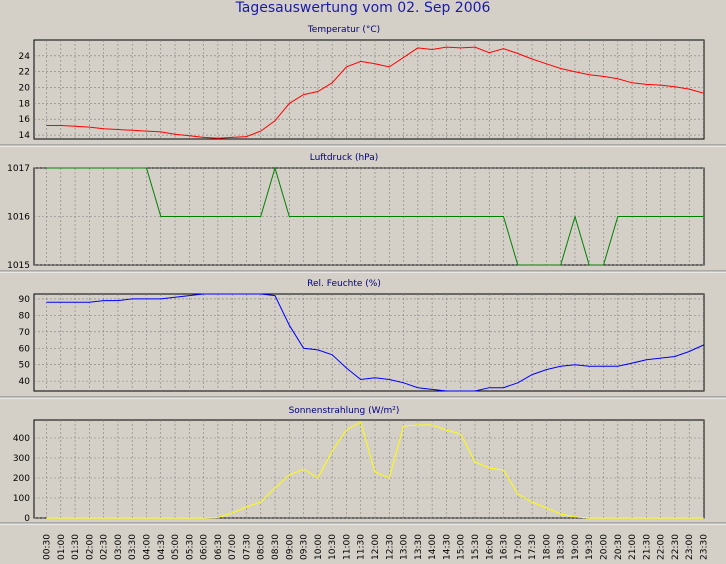 The image size is (726, 564). Describe the element at coordinates (619, 547) in the screenshot. I see `x-tick-label: 20:30` at that location.